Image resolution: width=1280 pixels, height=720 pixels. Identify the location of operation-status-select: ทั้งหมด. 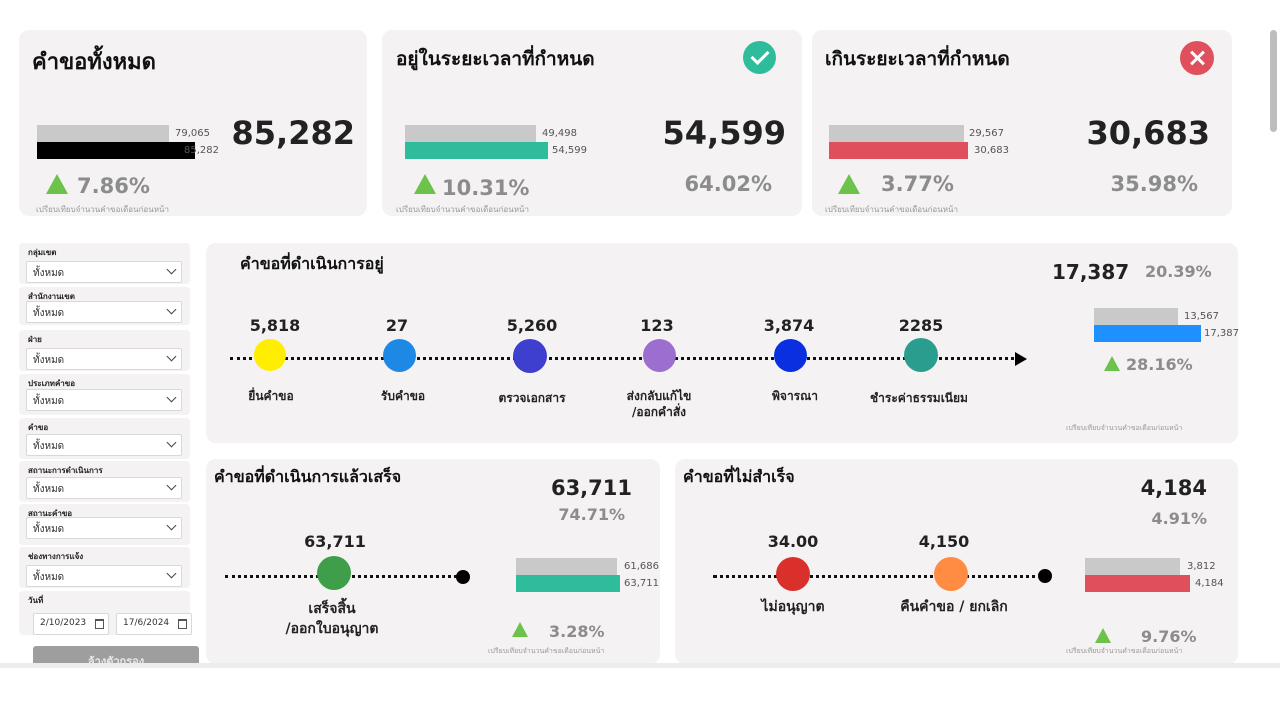
(104, 488).